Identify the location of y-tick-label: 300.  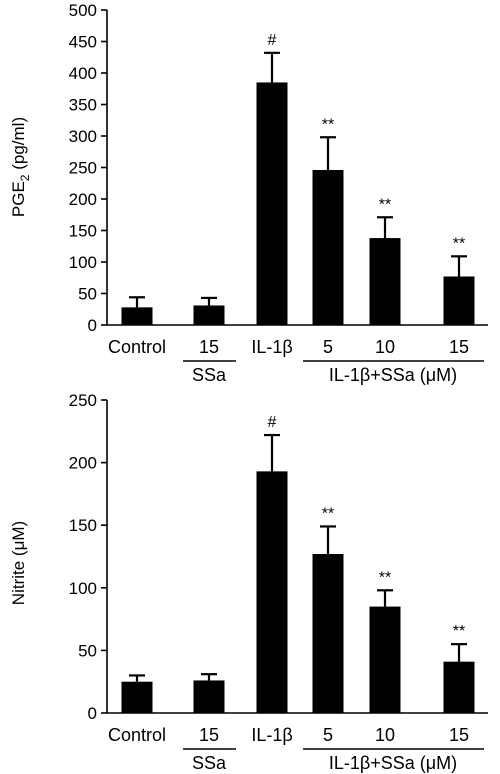
(83, 136).